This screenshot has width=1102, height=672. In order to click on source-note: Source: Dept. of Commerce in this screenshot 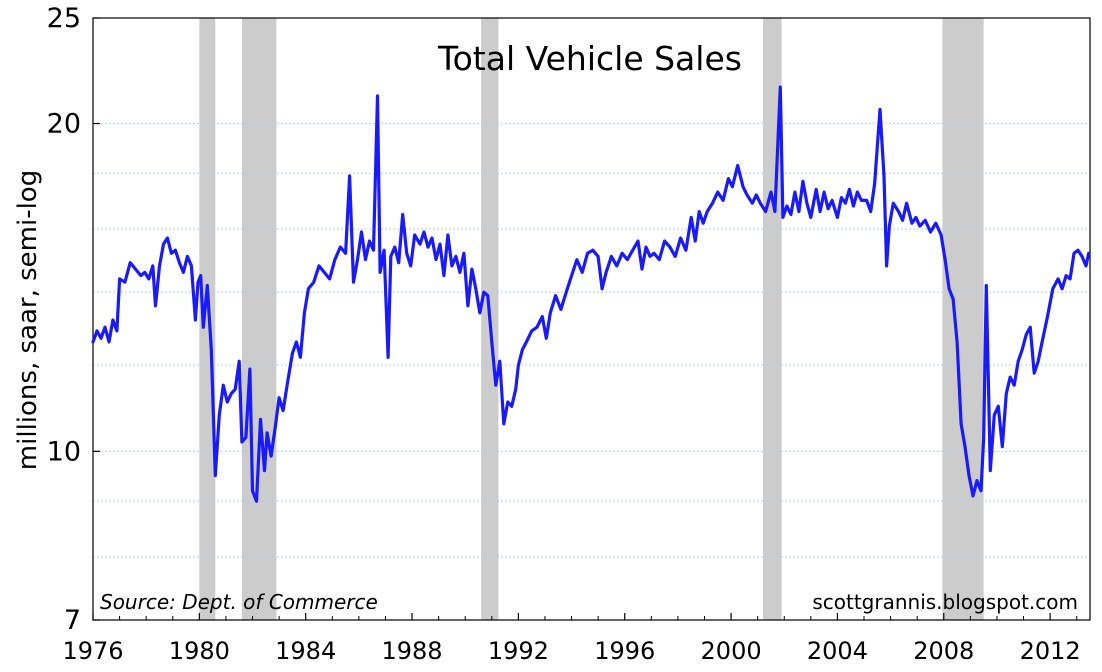, I will do `click(239, 602)`.